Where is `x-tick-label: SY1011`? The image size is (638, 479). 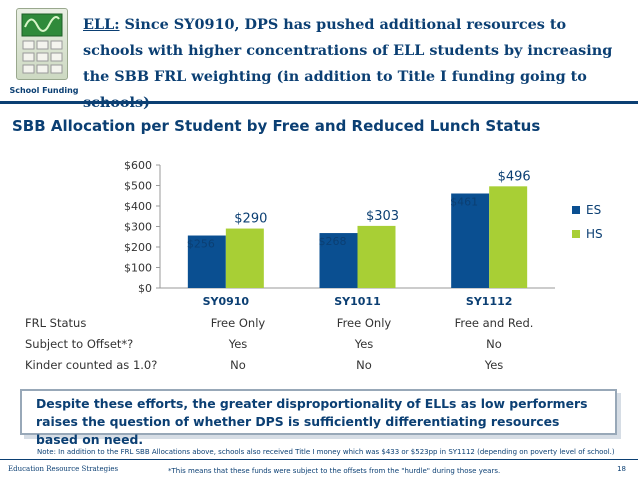
x-tick-label: SY1011 is located at coordinates (357, 301).